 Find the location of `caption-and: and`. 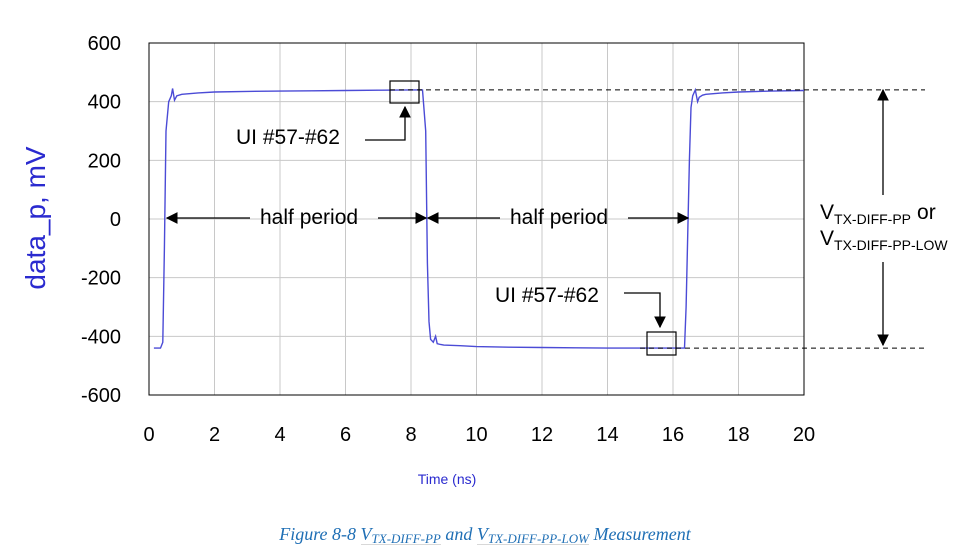

caption-and: and is located at coordinates (458, 534).